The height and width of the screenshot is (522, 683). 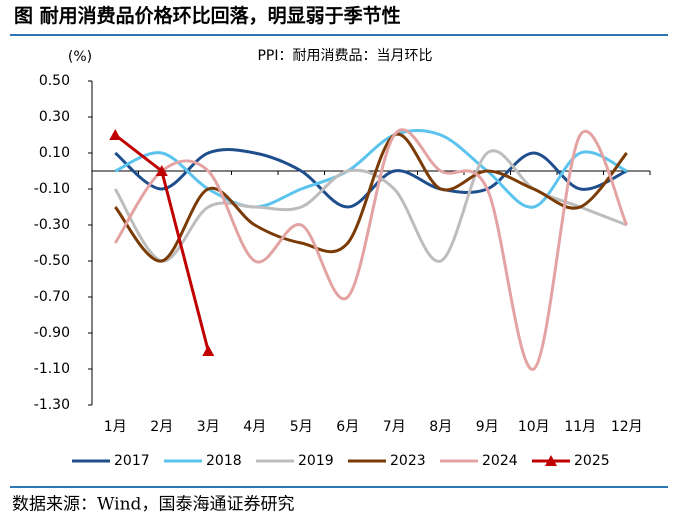 What do you see at coordinates (54, 153) in the screenshot?
I see `y-tick-label: 0.10` at bounding box center [54, 153].